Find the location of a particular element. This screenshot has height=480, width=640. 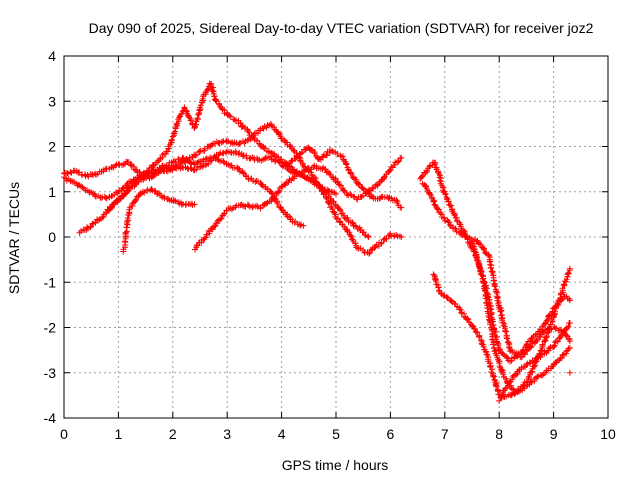

x-tick-label: 8 is located at coordinates (499, 434).